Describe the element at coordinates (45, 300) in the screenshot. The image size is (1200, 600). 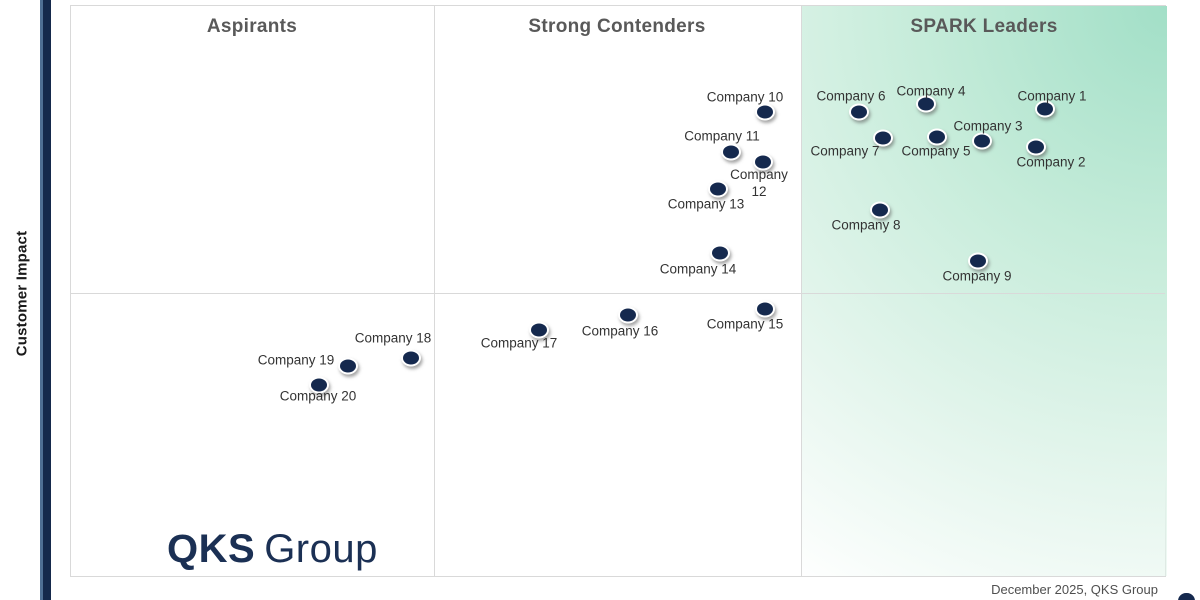
I see `left-accent-bar` at that location.